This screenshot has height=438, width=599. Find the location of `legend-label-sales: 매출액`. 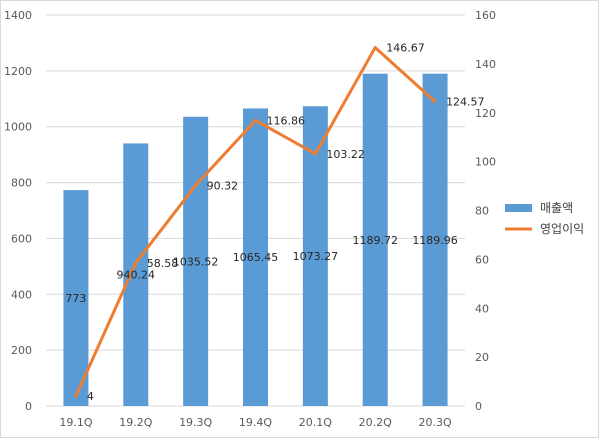

legend-label-sales: 매출액 is located at coordinates (556, 208).